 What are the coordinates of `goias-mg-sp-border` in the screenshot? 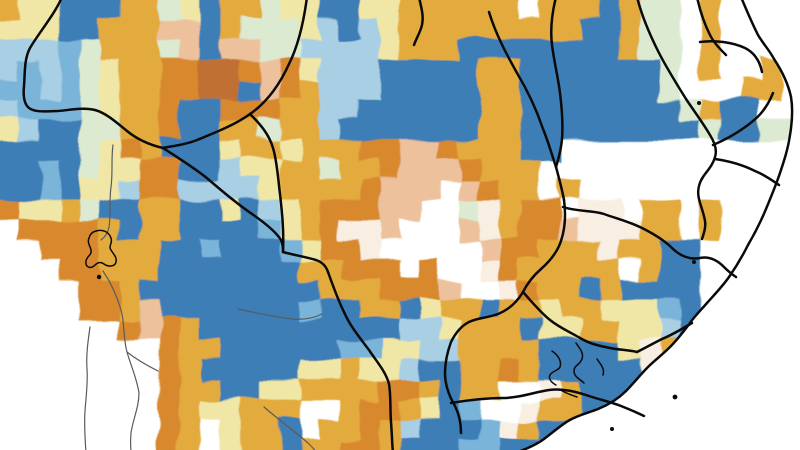 It's located at (484, 362).